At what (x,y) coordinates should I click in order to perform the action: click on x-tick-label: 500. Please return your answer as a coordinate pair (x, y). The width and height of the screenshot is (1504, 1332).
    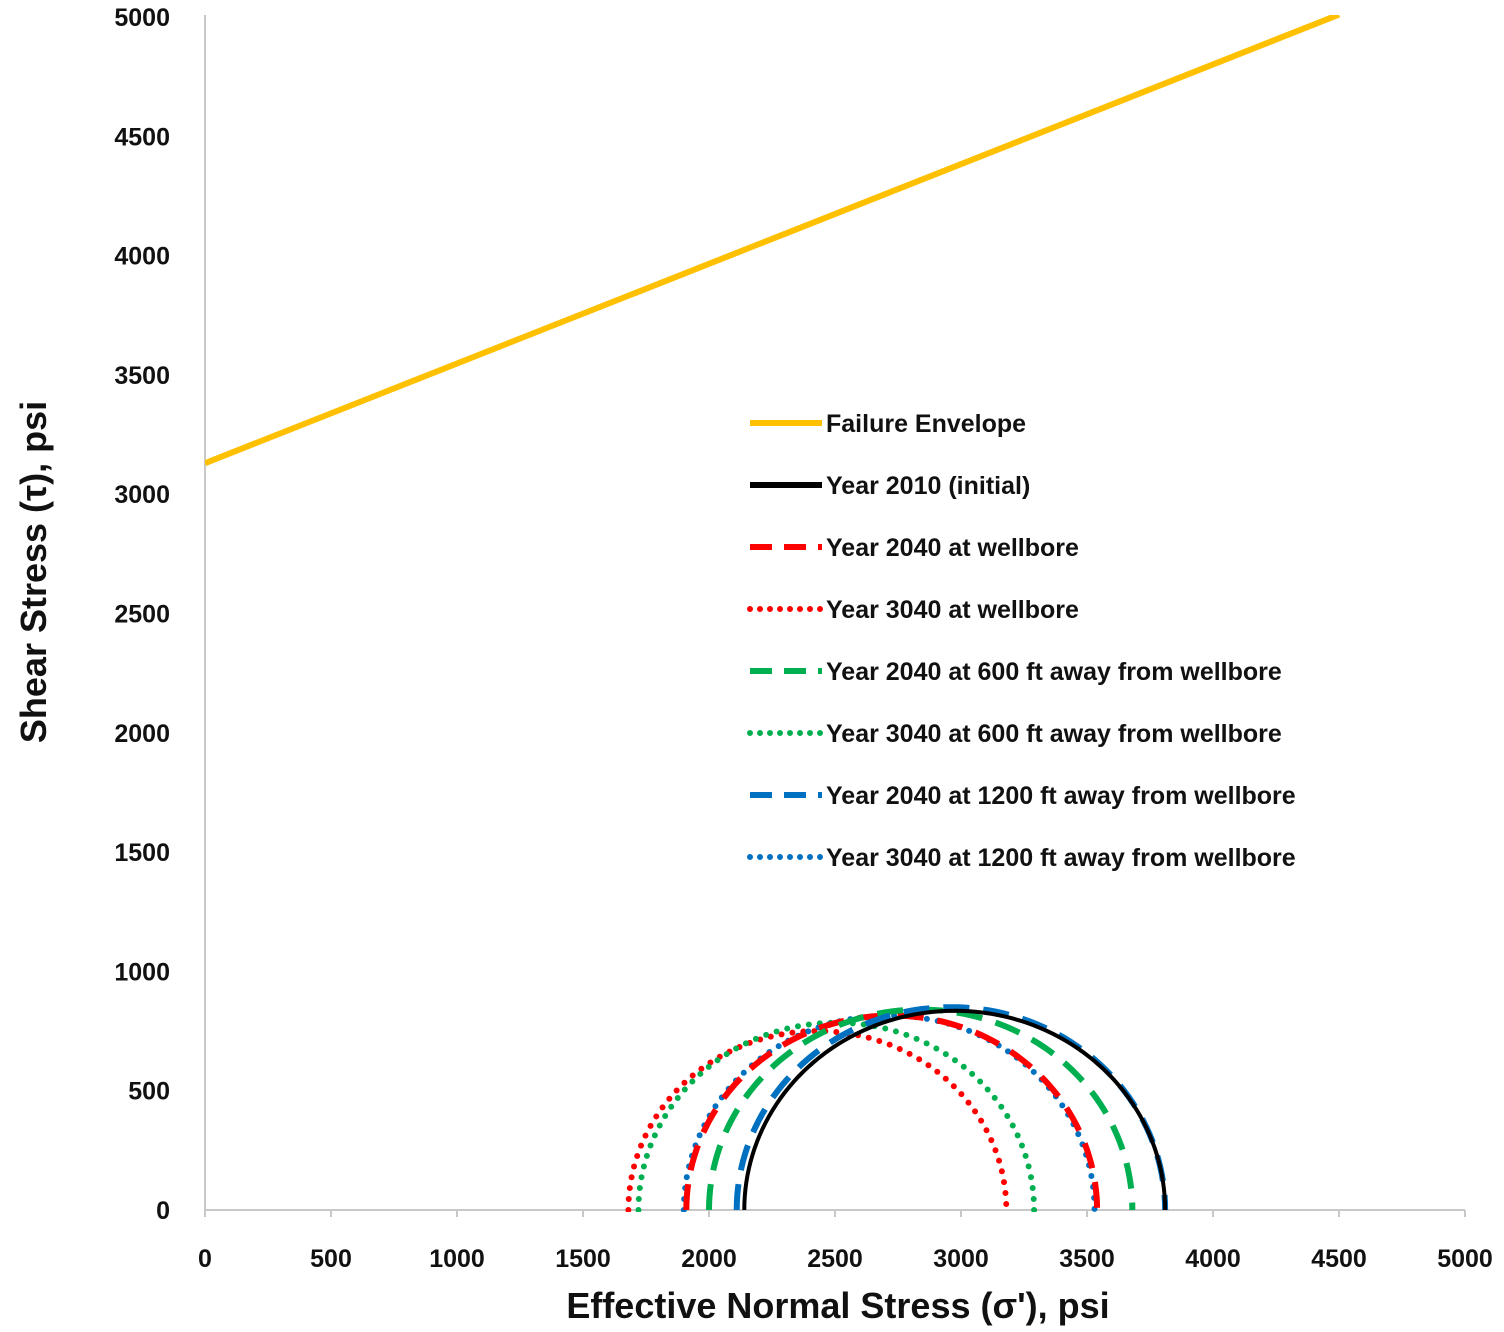
    Looking at the image, I should click on (331, 1259).